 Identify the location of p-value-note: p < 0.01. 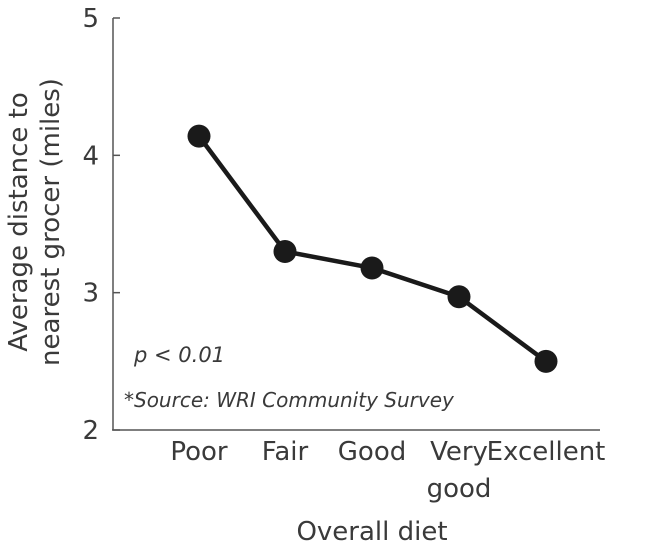
(179, 355).